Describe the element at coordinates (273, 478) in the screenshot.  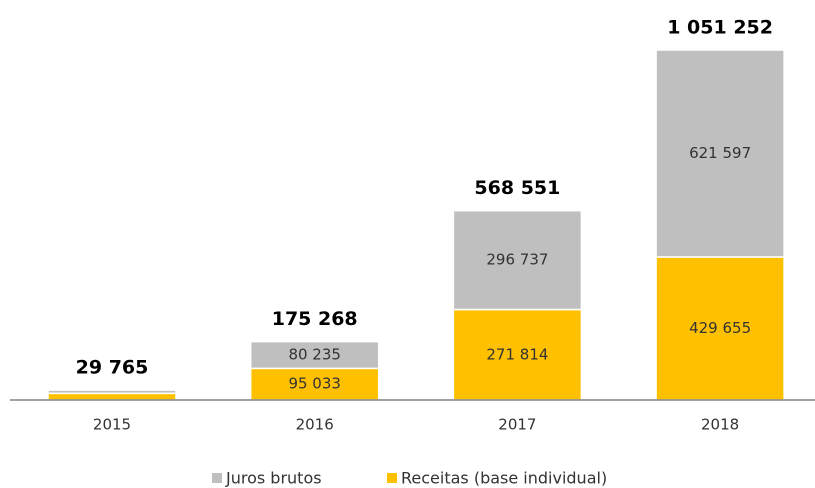
I see `legend-label: Juros brutos` at that location.